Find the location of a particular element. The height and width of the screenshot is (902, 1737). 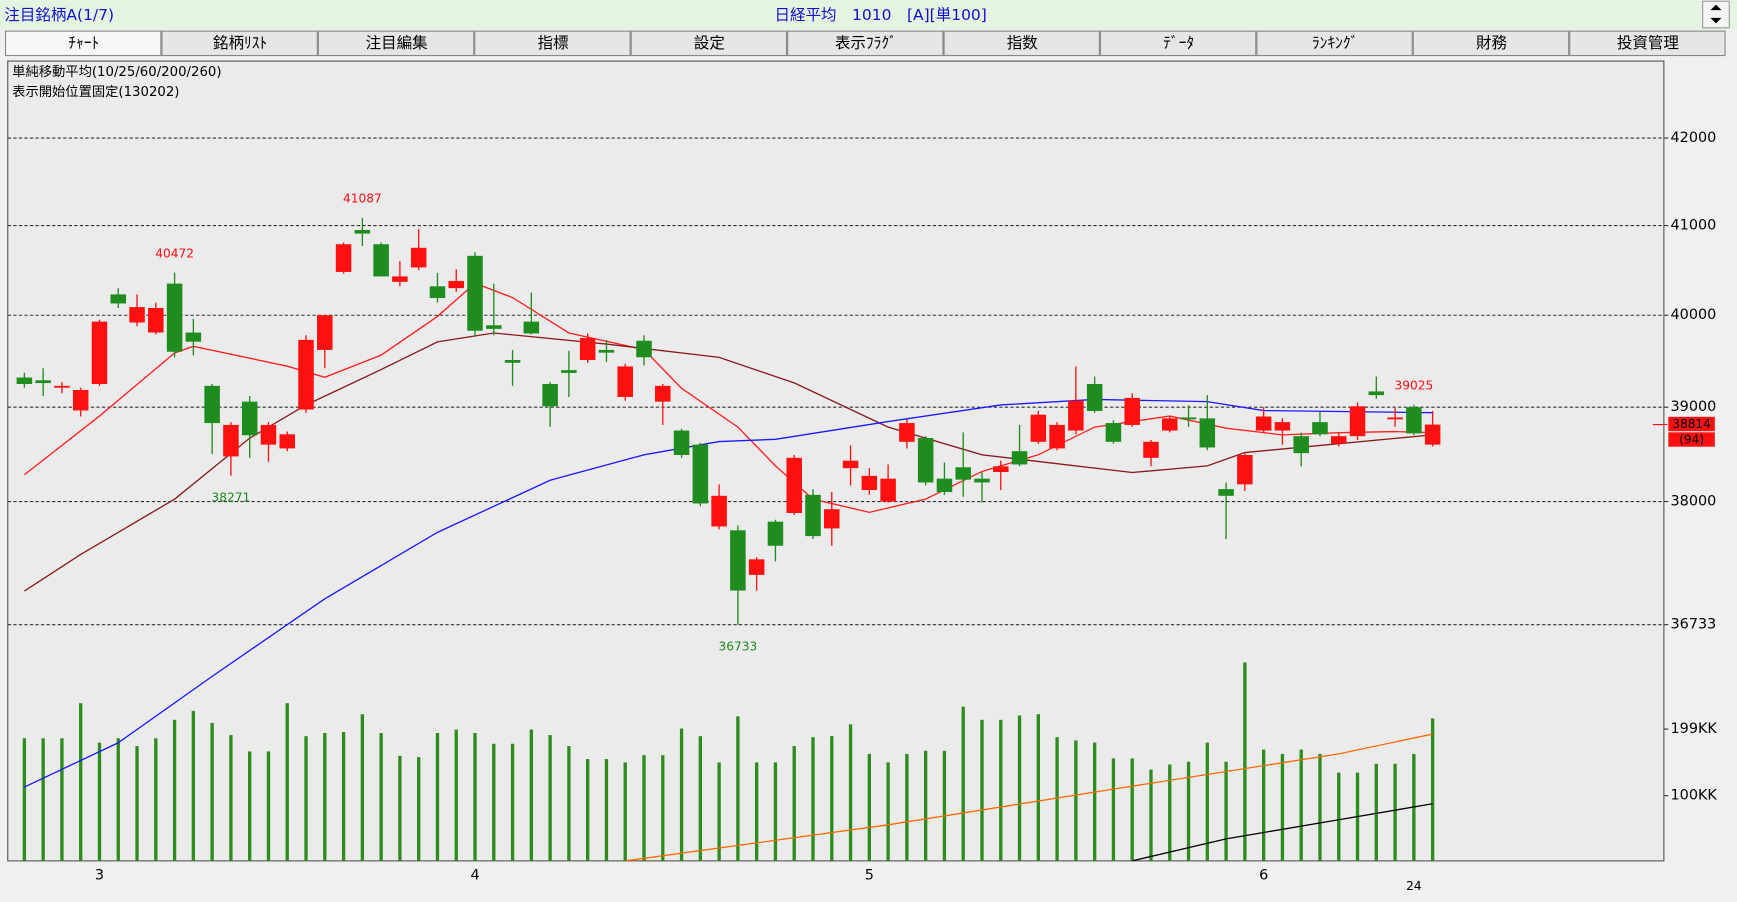

tab-label: 投資管理 is located at coordinates (1648, 43).